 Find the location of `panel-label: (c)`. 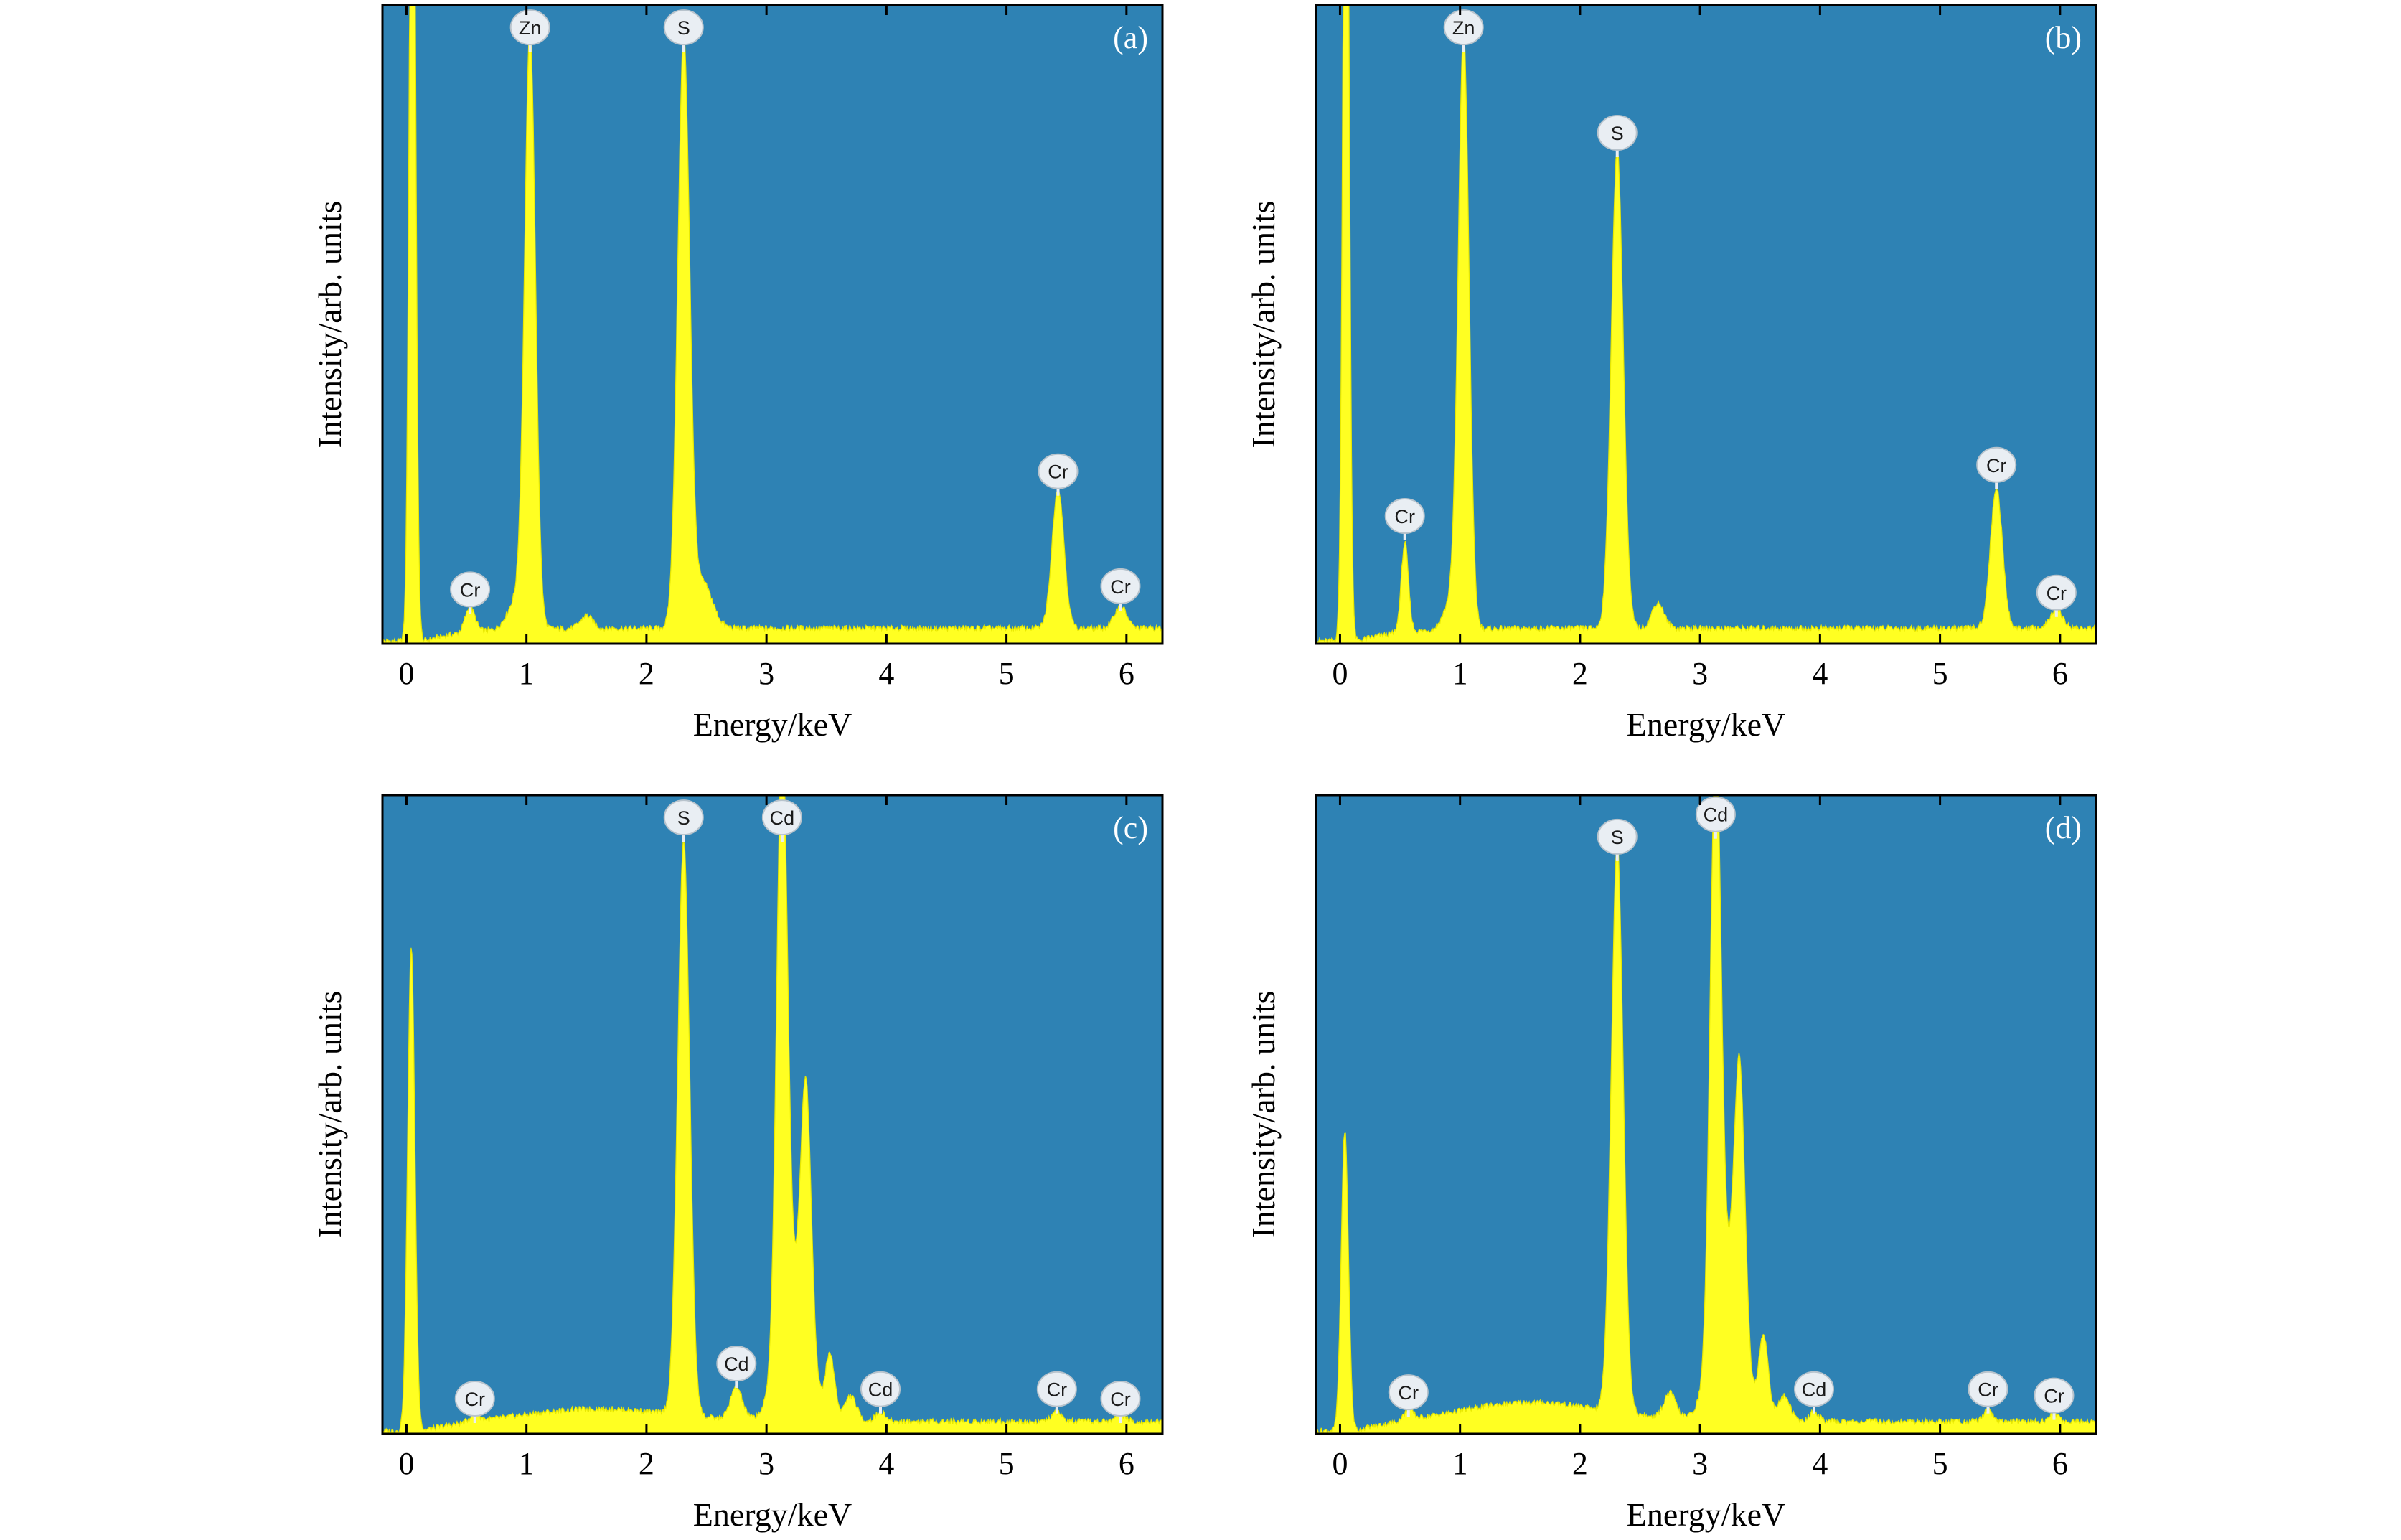

panel-label: (c) is located at coordinates (1130, 827).